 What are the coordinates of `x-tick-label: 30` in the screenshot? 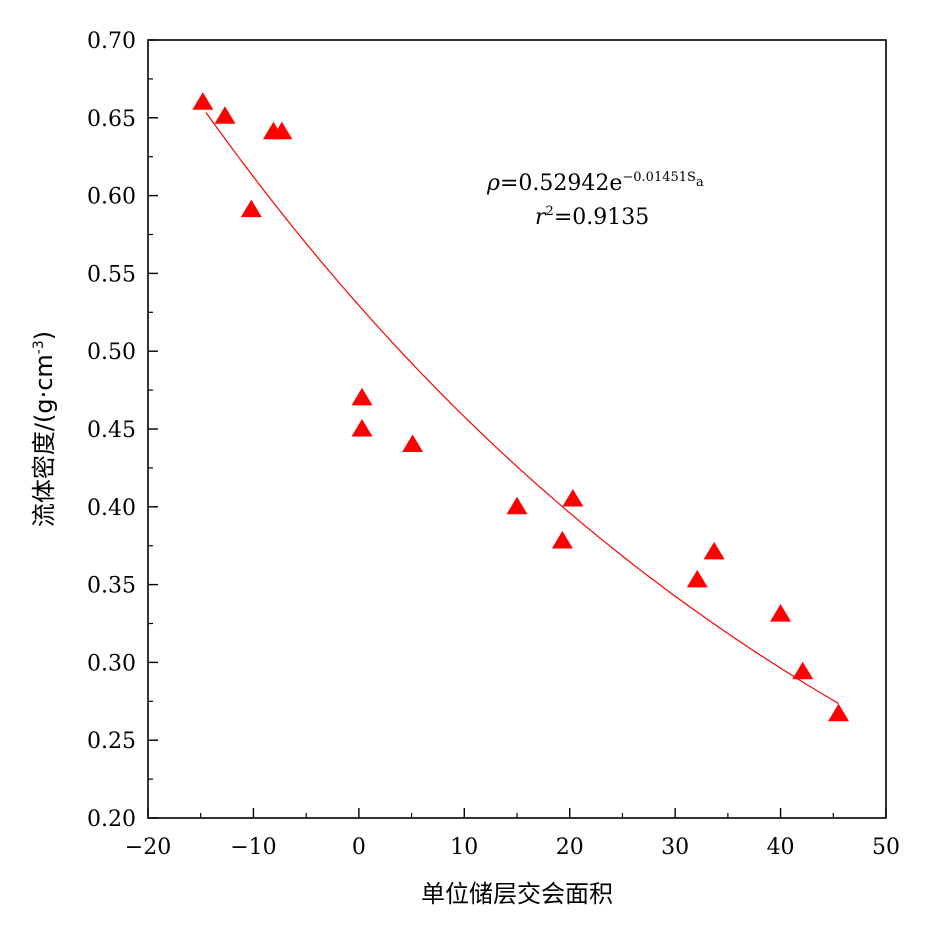 It's located at (675, 847).